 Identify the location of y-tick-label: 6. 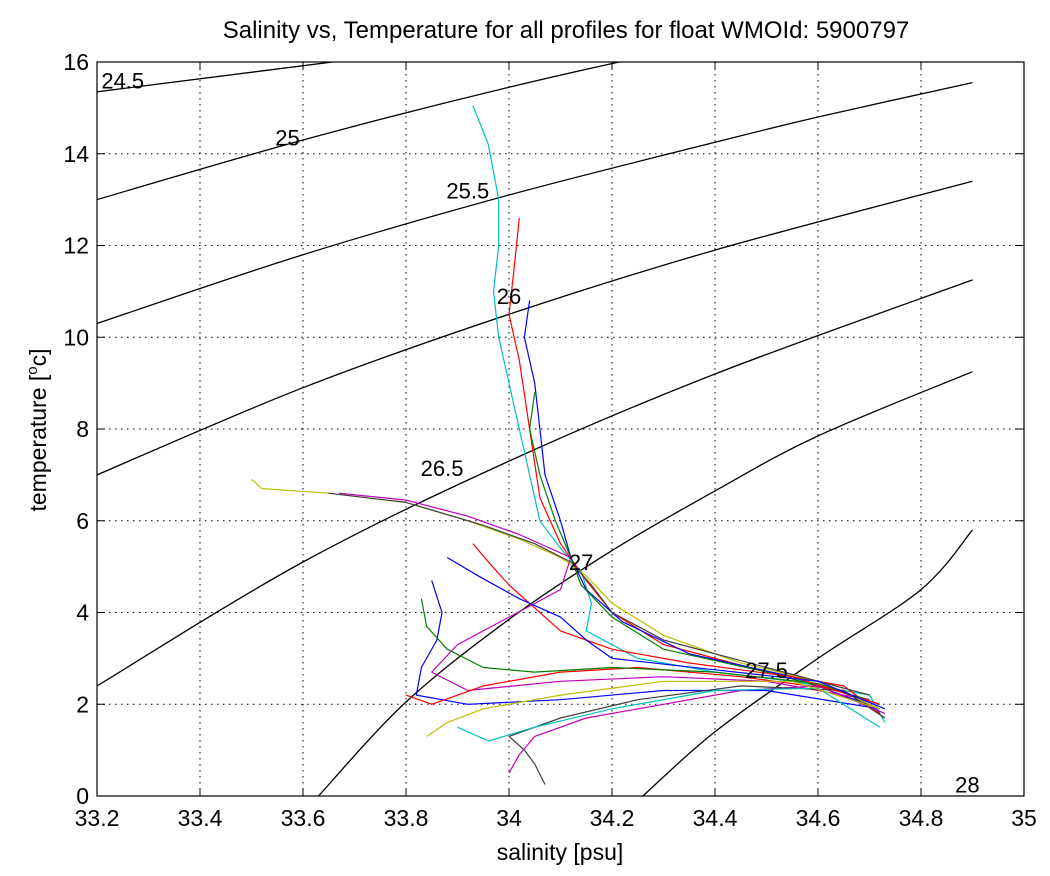
(82, 521).